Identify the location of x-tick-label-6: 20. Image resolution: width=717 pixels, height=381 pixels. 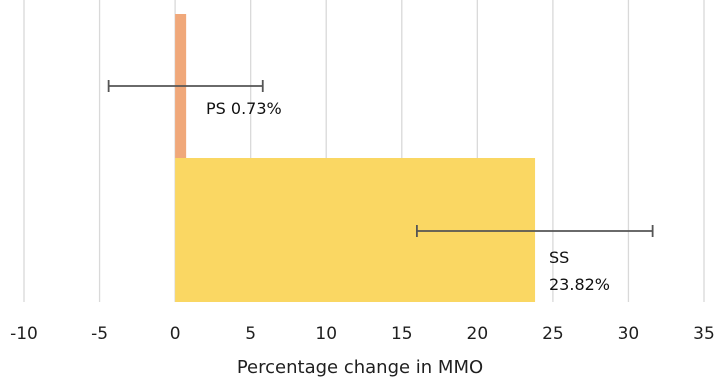
(478, 334).